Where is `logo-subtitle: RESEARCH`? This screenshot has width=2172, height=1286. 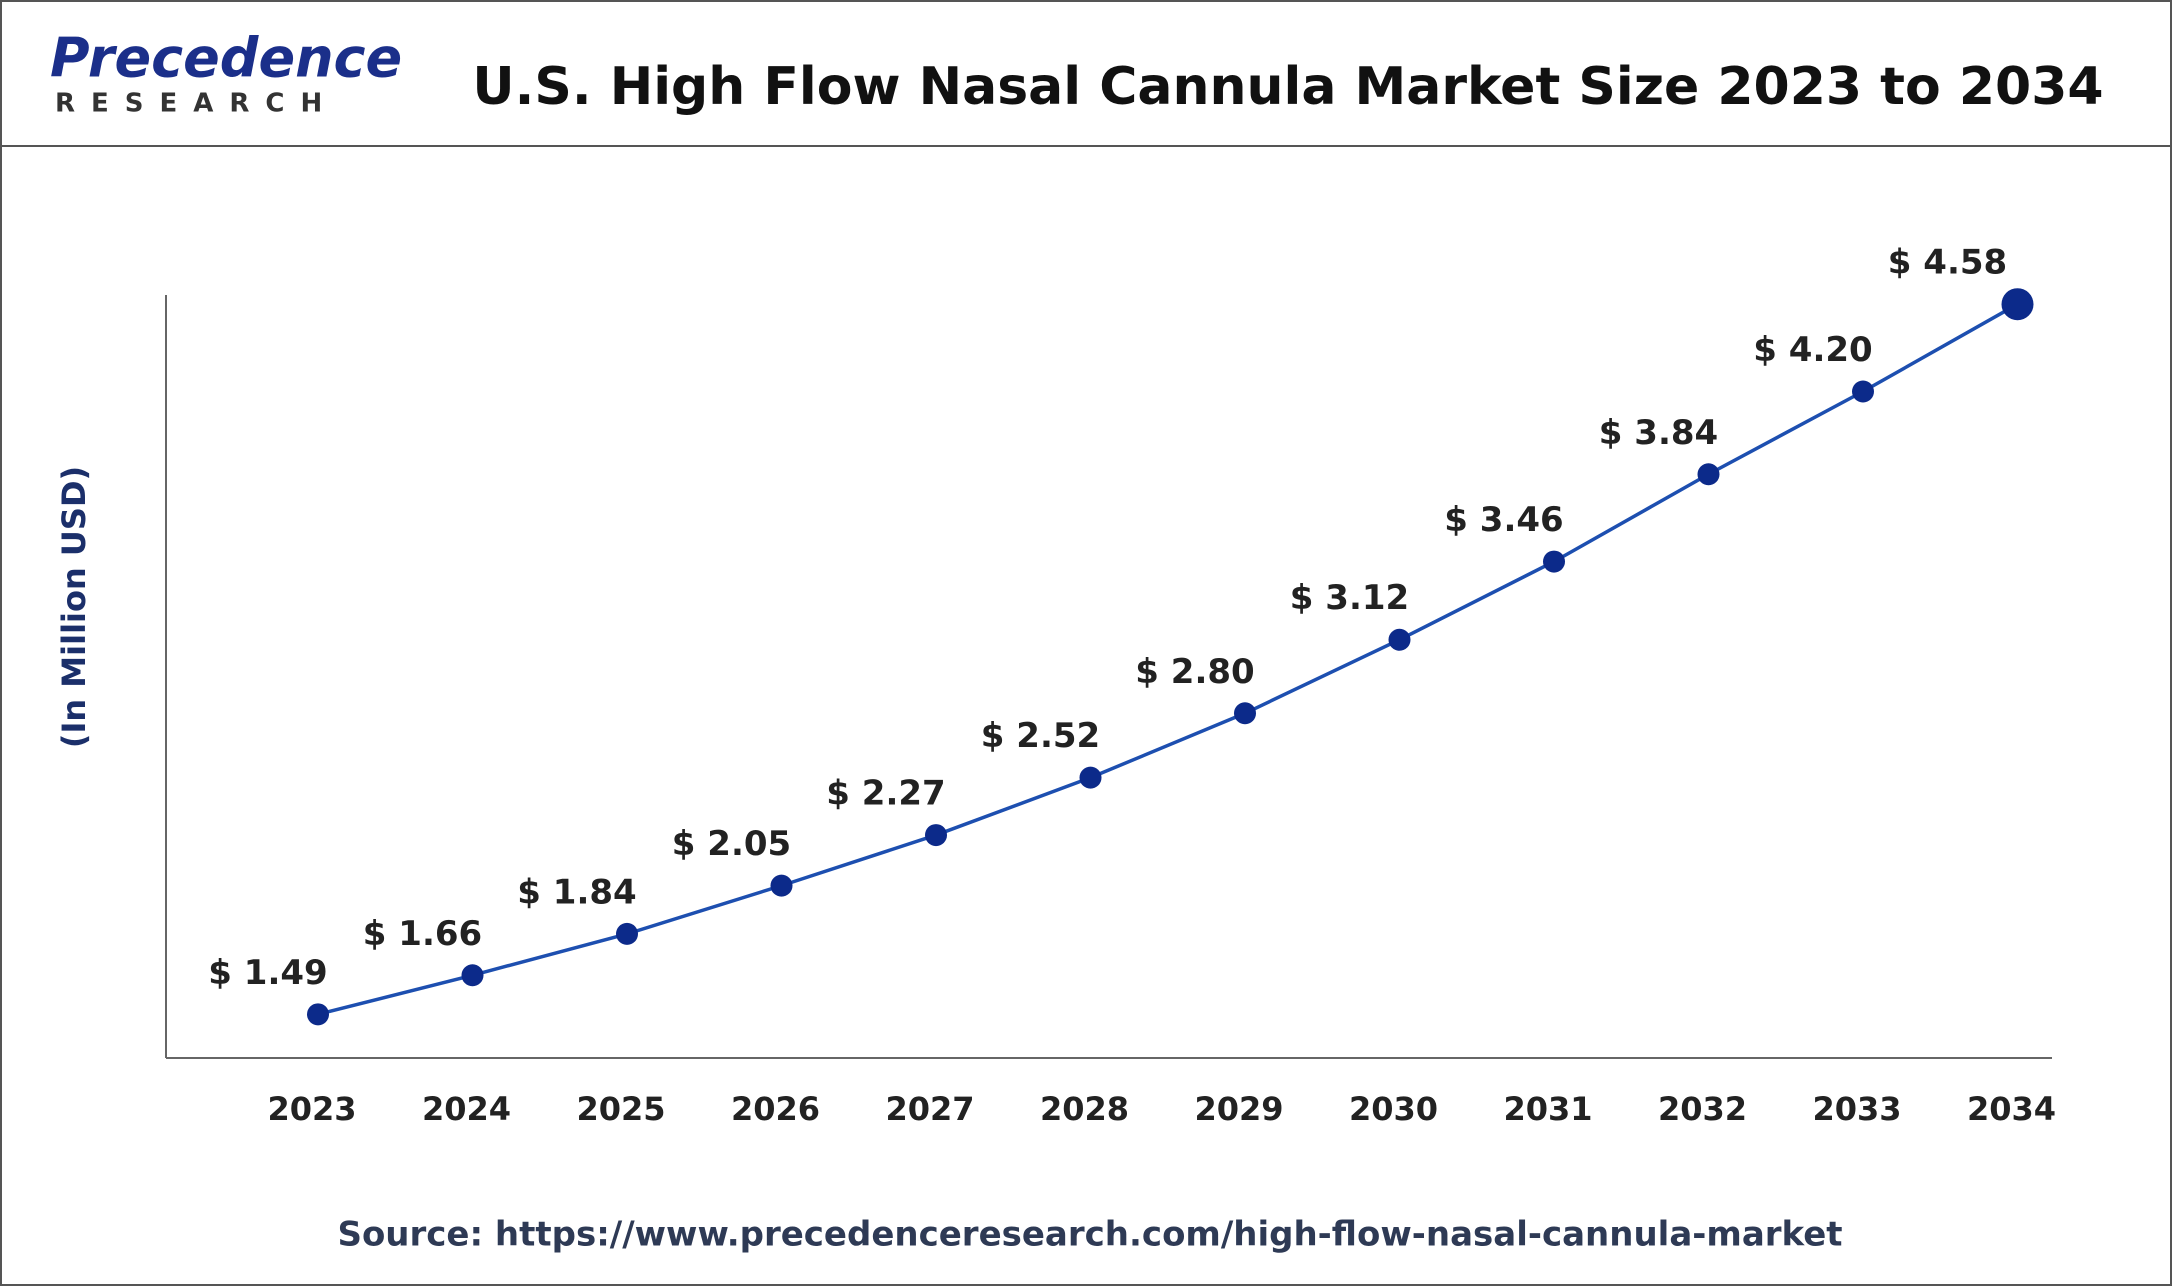
logo-subtitle: RESEARCH is located at coordinates (196, 104).